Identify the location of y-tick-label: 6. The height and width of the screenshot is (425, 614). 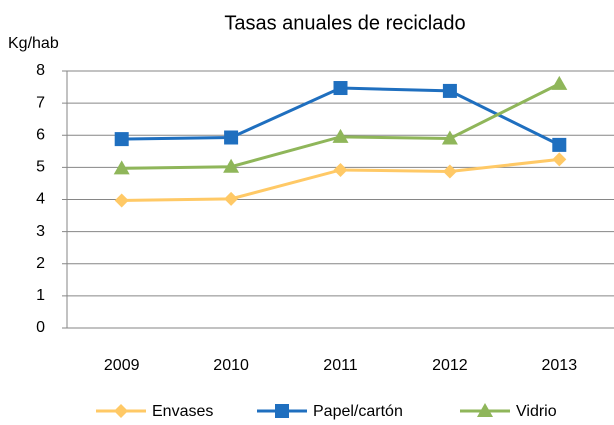
(40, 134).